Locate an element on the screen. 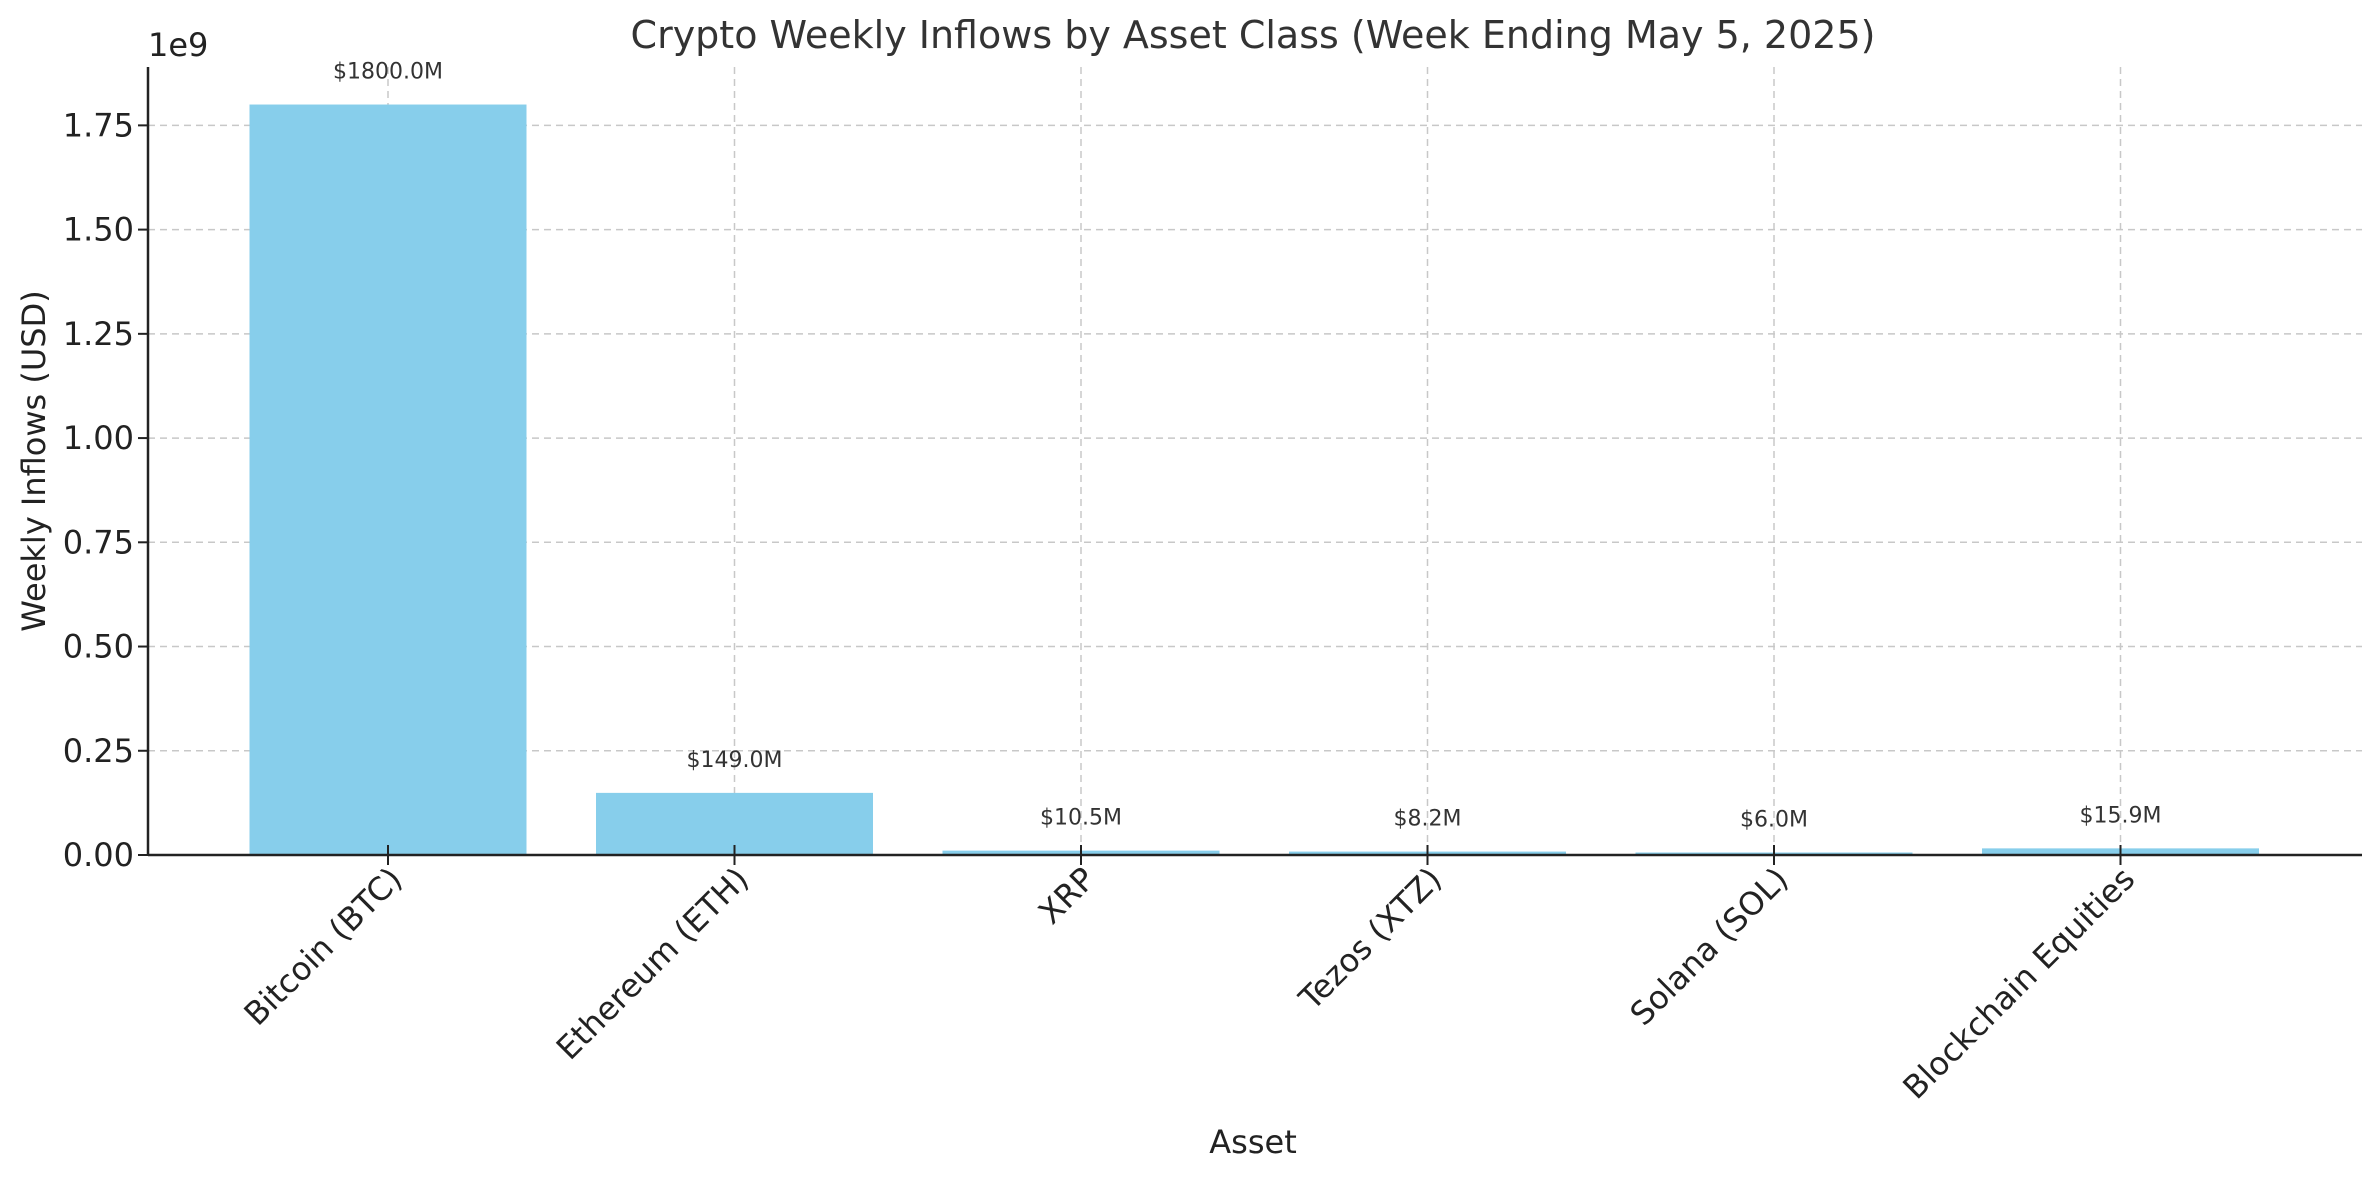  x-tick-label: Tezos (XTZ) is located at coordinates (1370, 939).